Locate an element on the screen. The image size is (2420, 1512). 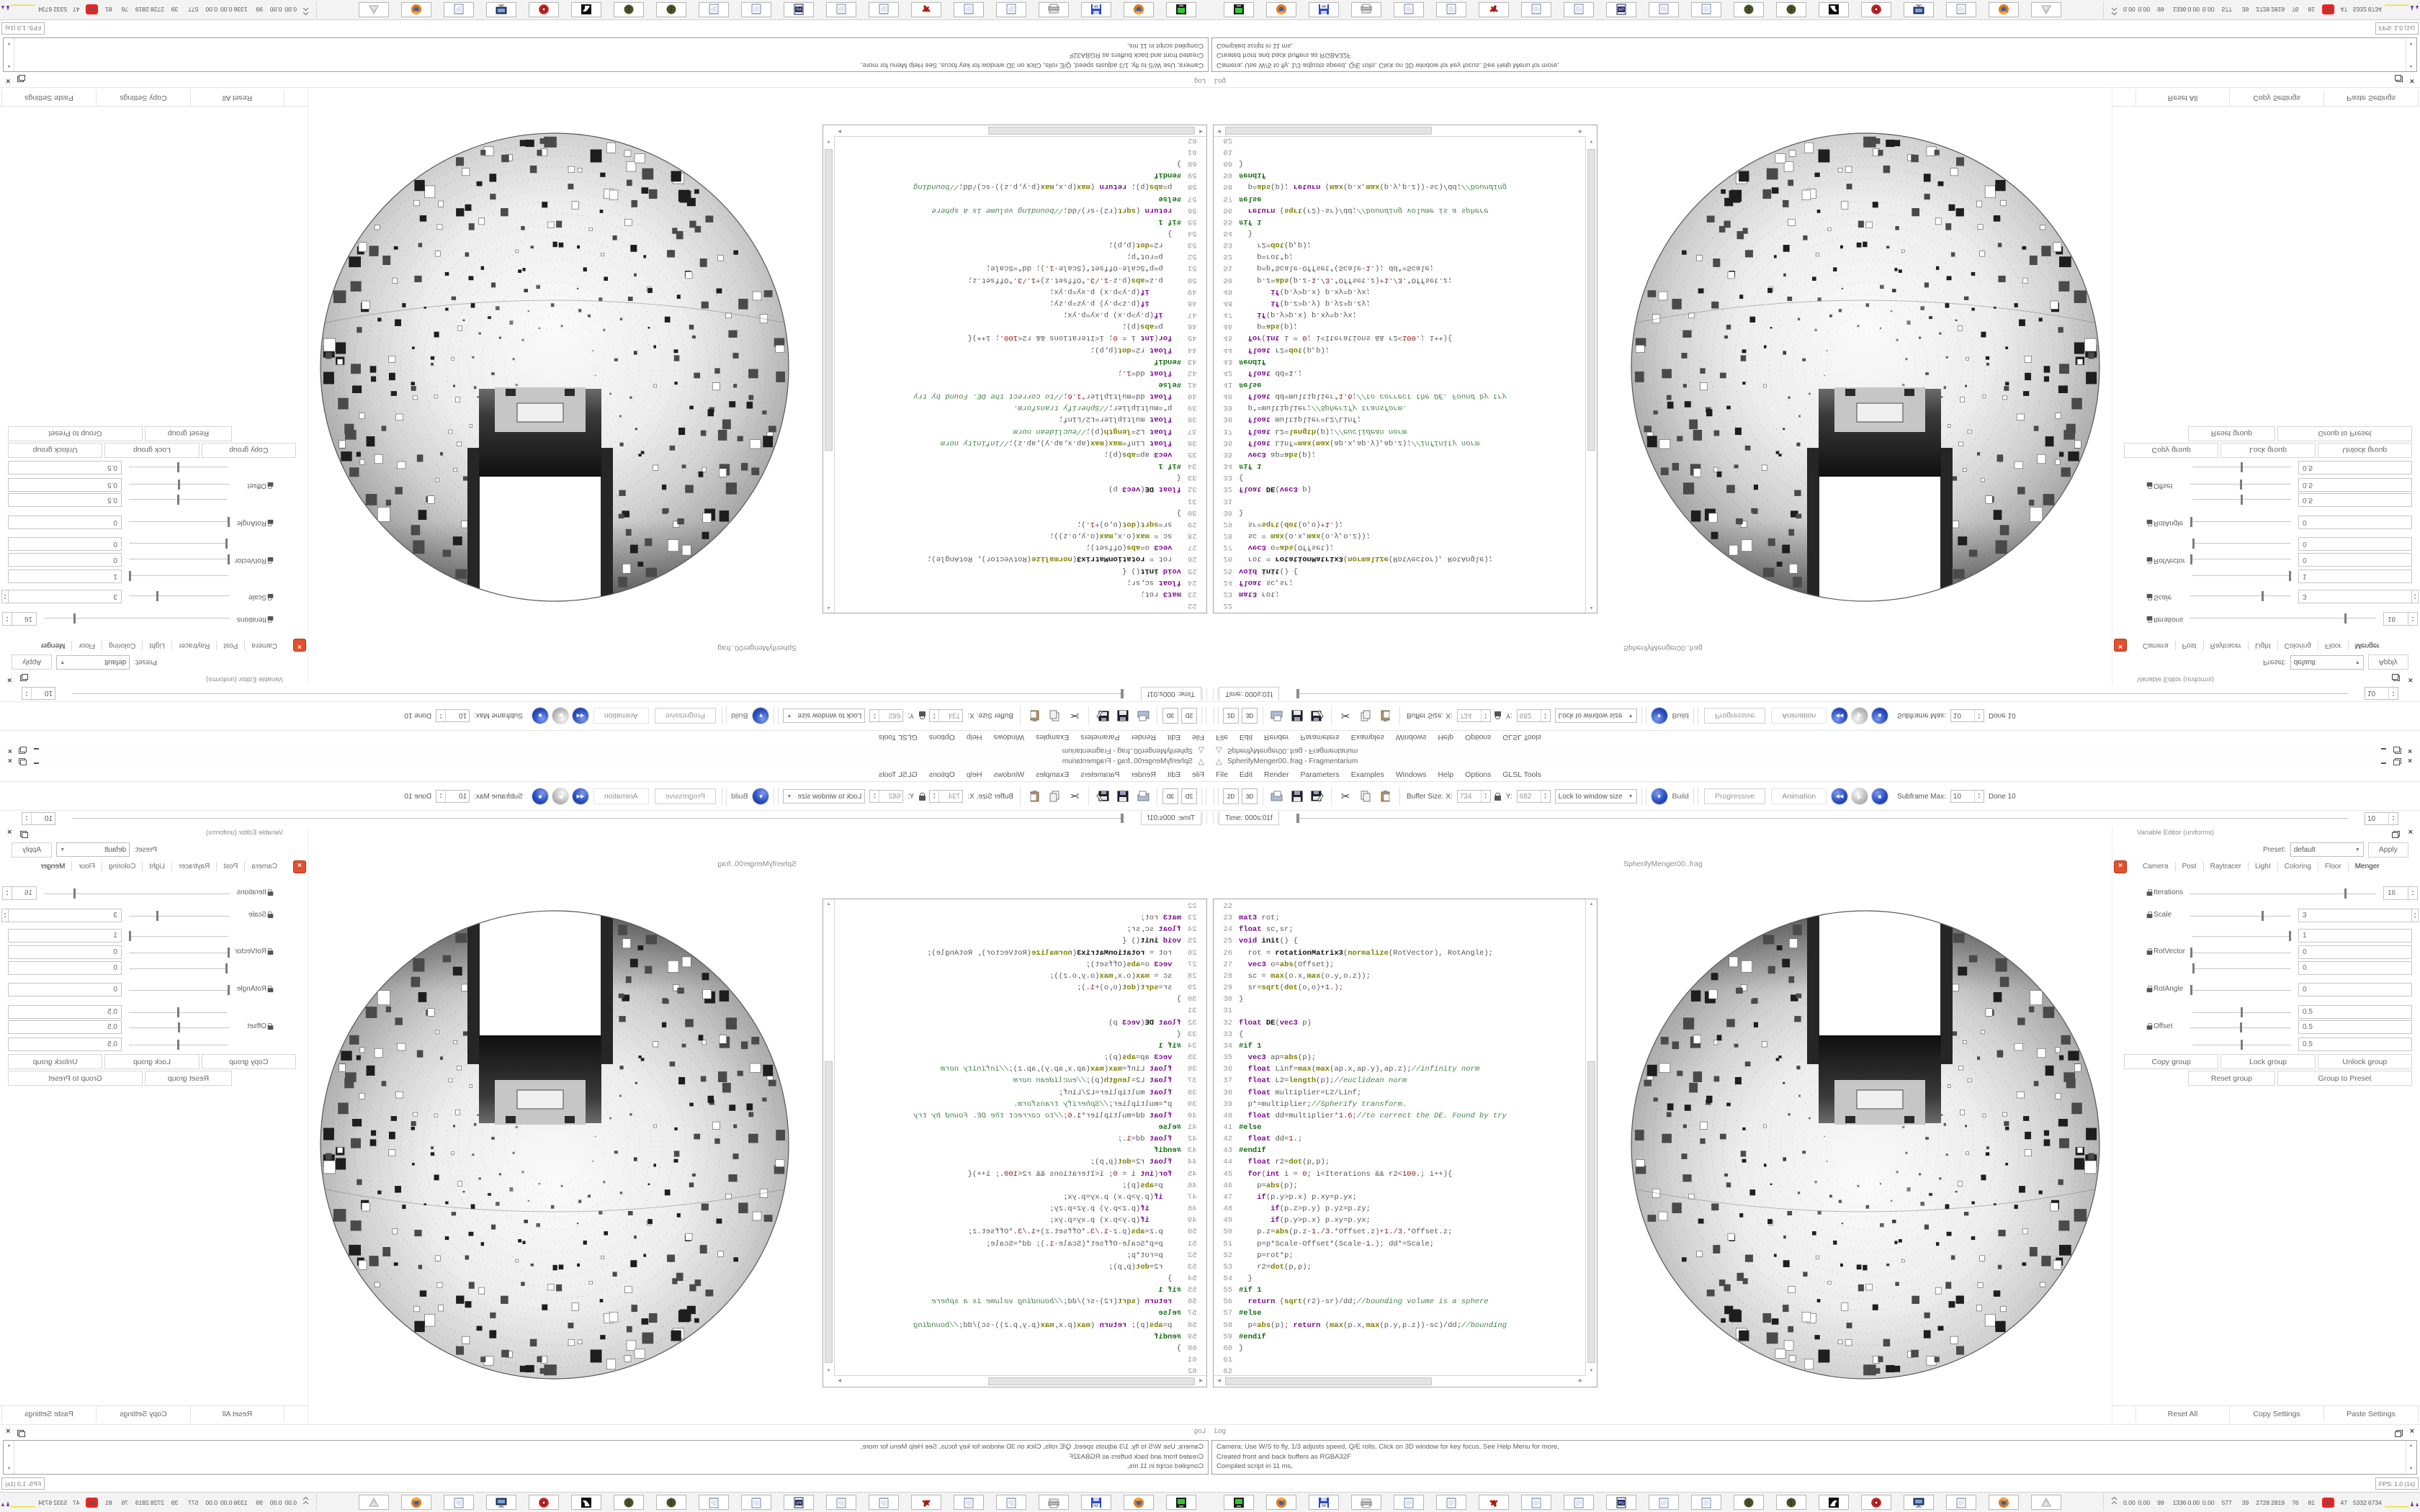
time-spinbox: 10 ▴ ▾ is located at coordinates (38, 818).